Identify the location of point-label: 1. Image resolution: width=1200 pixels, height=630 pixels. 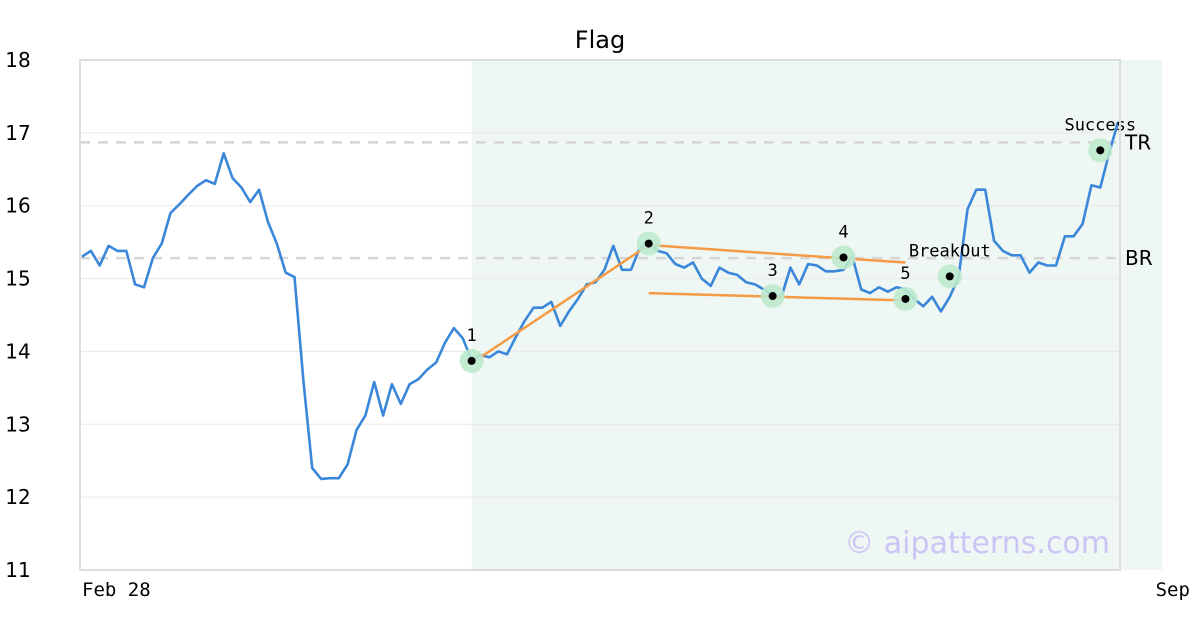
(471, 336).